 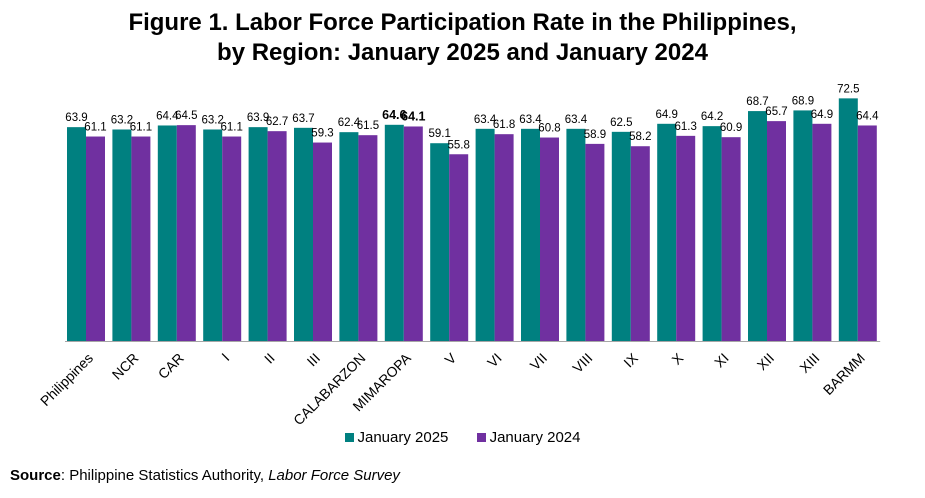 I want to click on bar-xii-january-2025, so click(x=757, y=226).